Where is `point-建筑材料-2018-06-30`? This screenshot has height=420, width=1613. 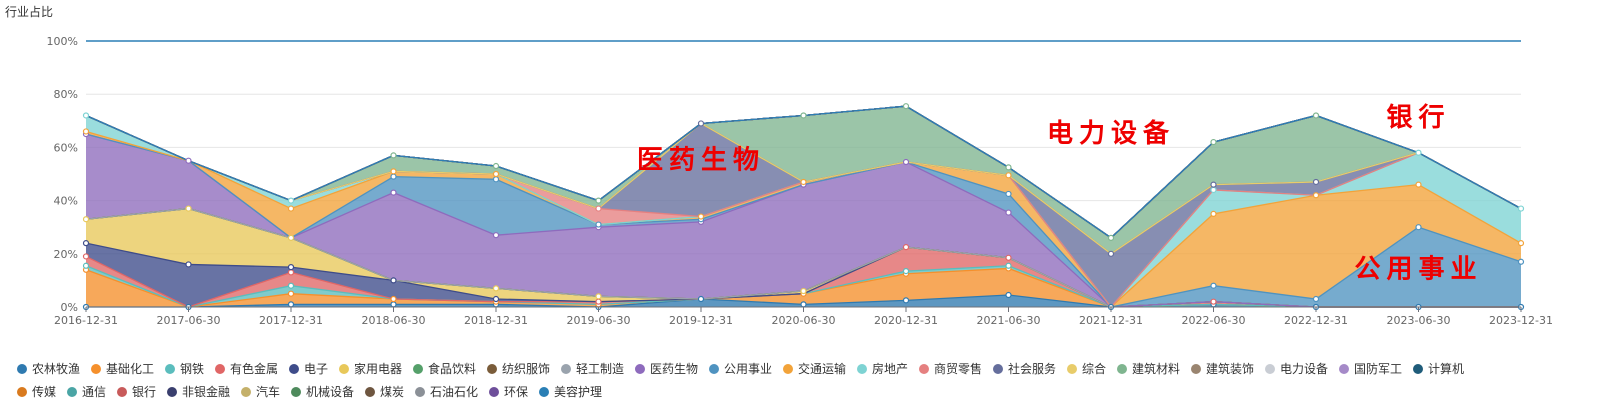
point-建筑材料-2018-06-30 is located at coordinates (393, 155).